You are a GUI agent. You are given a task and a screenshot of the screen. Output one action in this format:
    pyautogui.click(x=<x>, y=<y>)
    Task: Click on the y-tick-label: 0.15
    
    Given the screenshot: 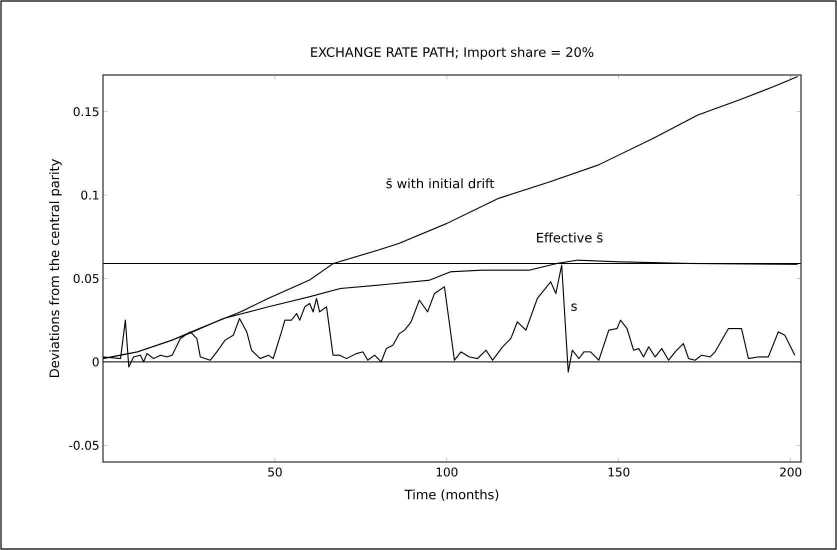 What is the action you would take?
    pyautogui.click(x=86, y=111)
    